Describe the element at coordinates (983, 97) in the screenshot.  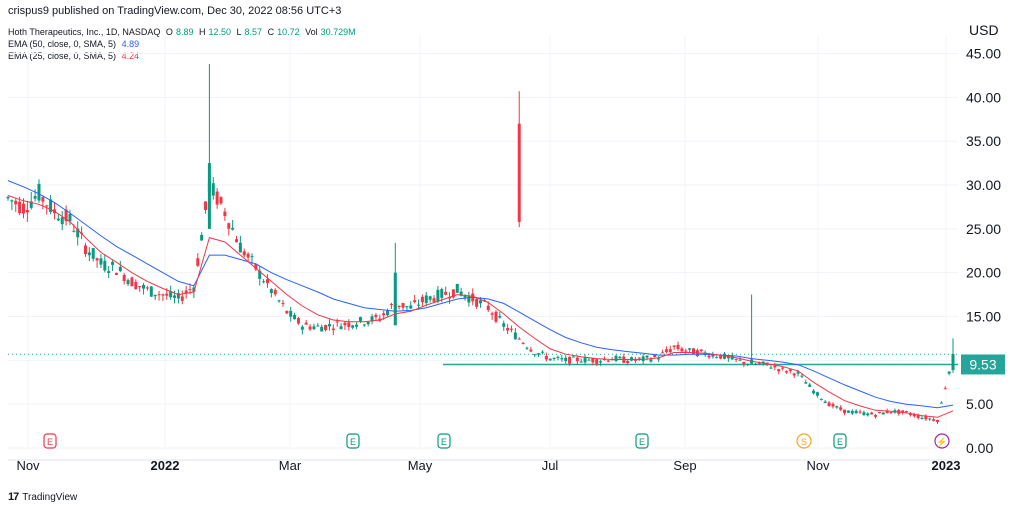
I see `y-tick-label: 40.00` at that location.